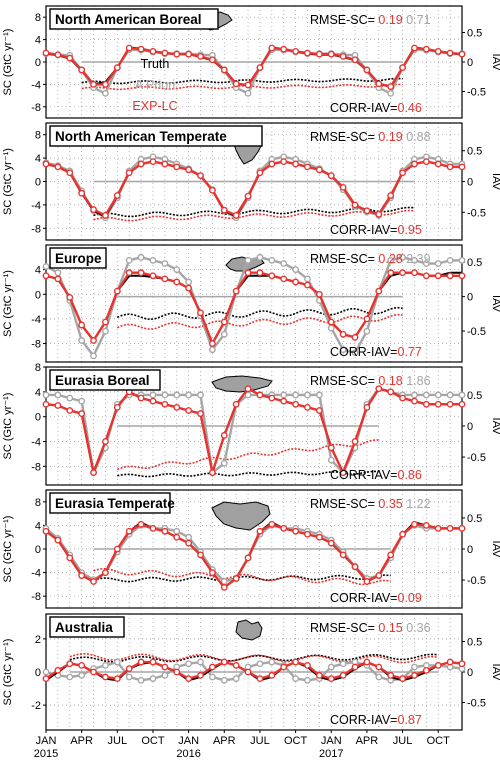 This screenshot has height=760, width=500. I want to click on rmse-exp-value: 0.15, so click(389, 628).